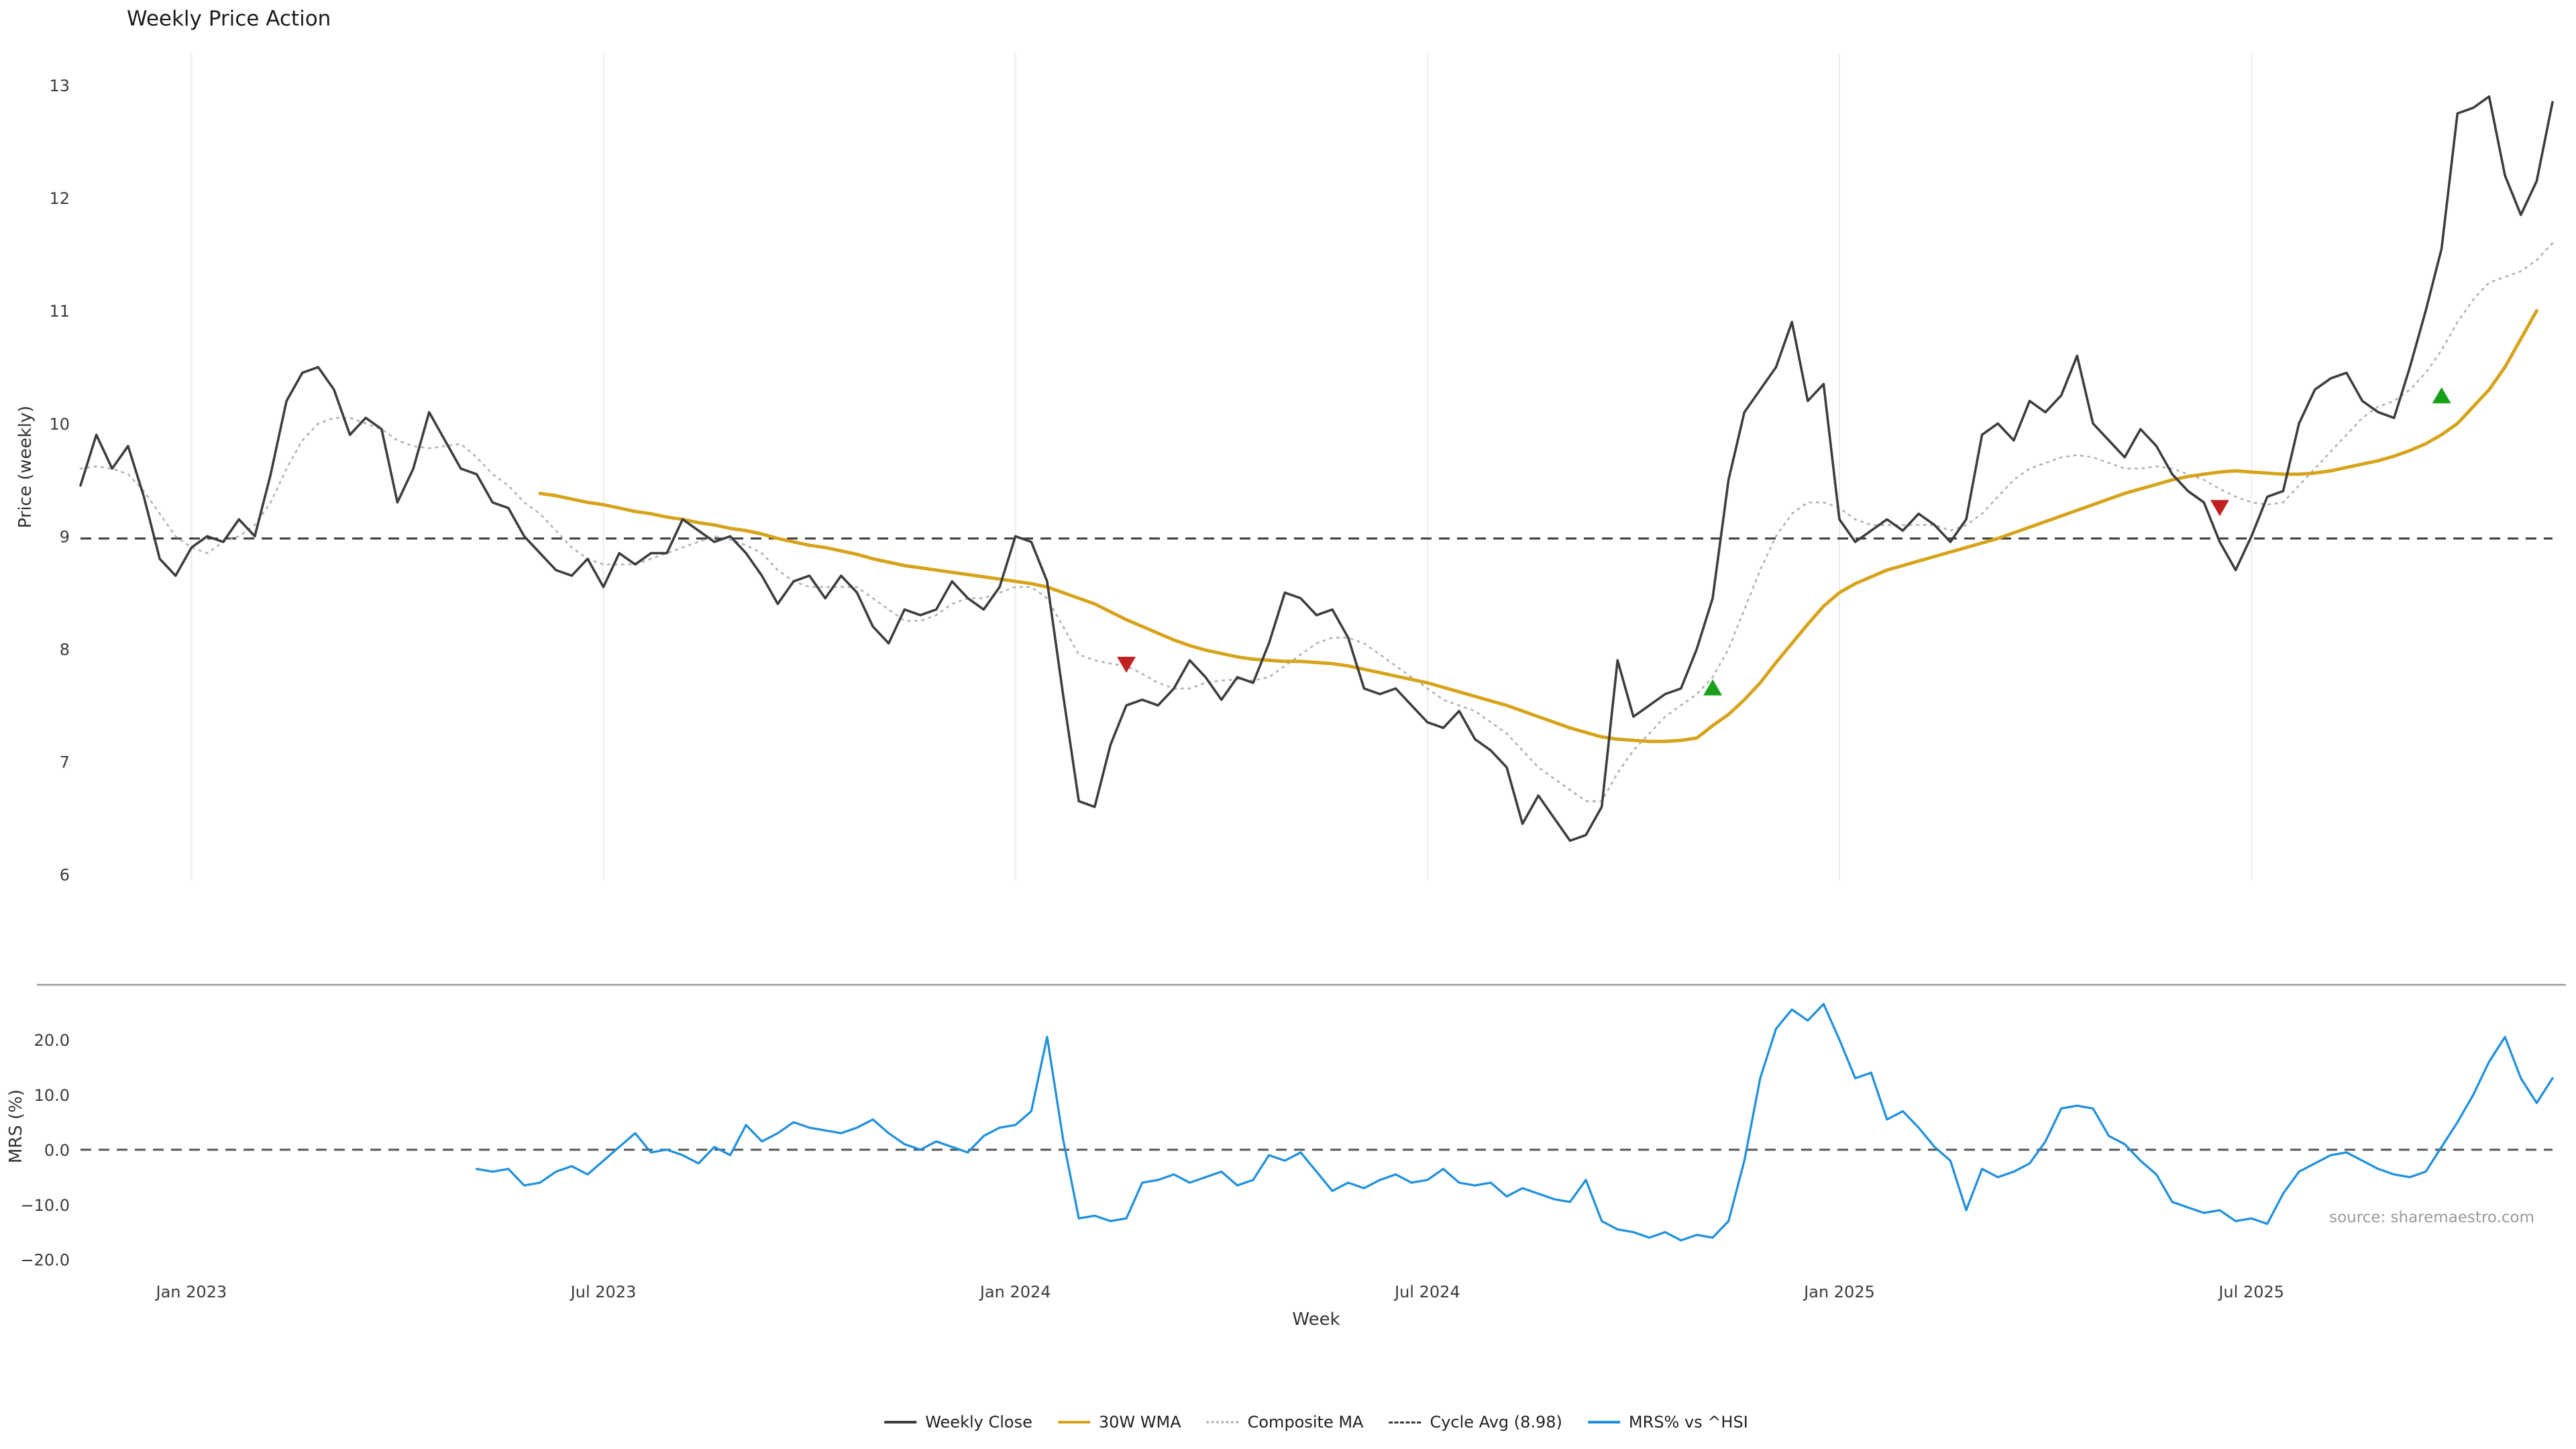 This screenshot has width=2576, height=1449. I want to click on x-axis-label: Week, so click(1316, 1319).